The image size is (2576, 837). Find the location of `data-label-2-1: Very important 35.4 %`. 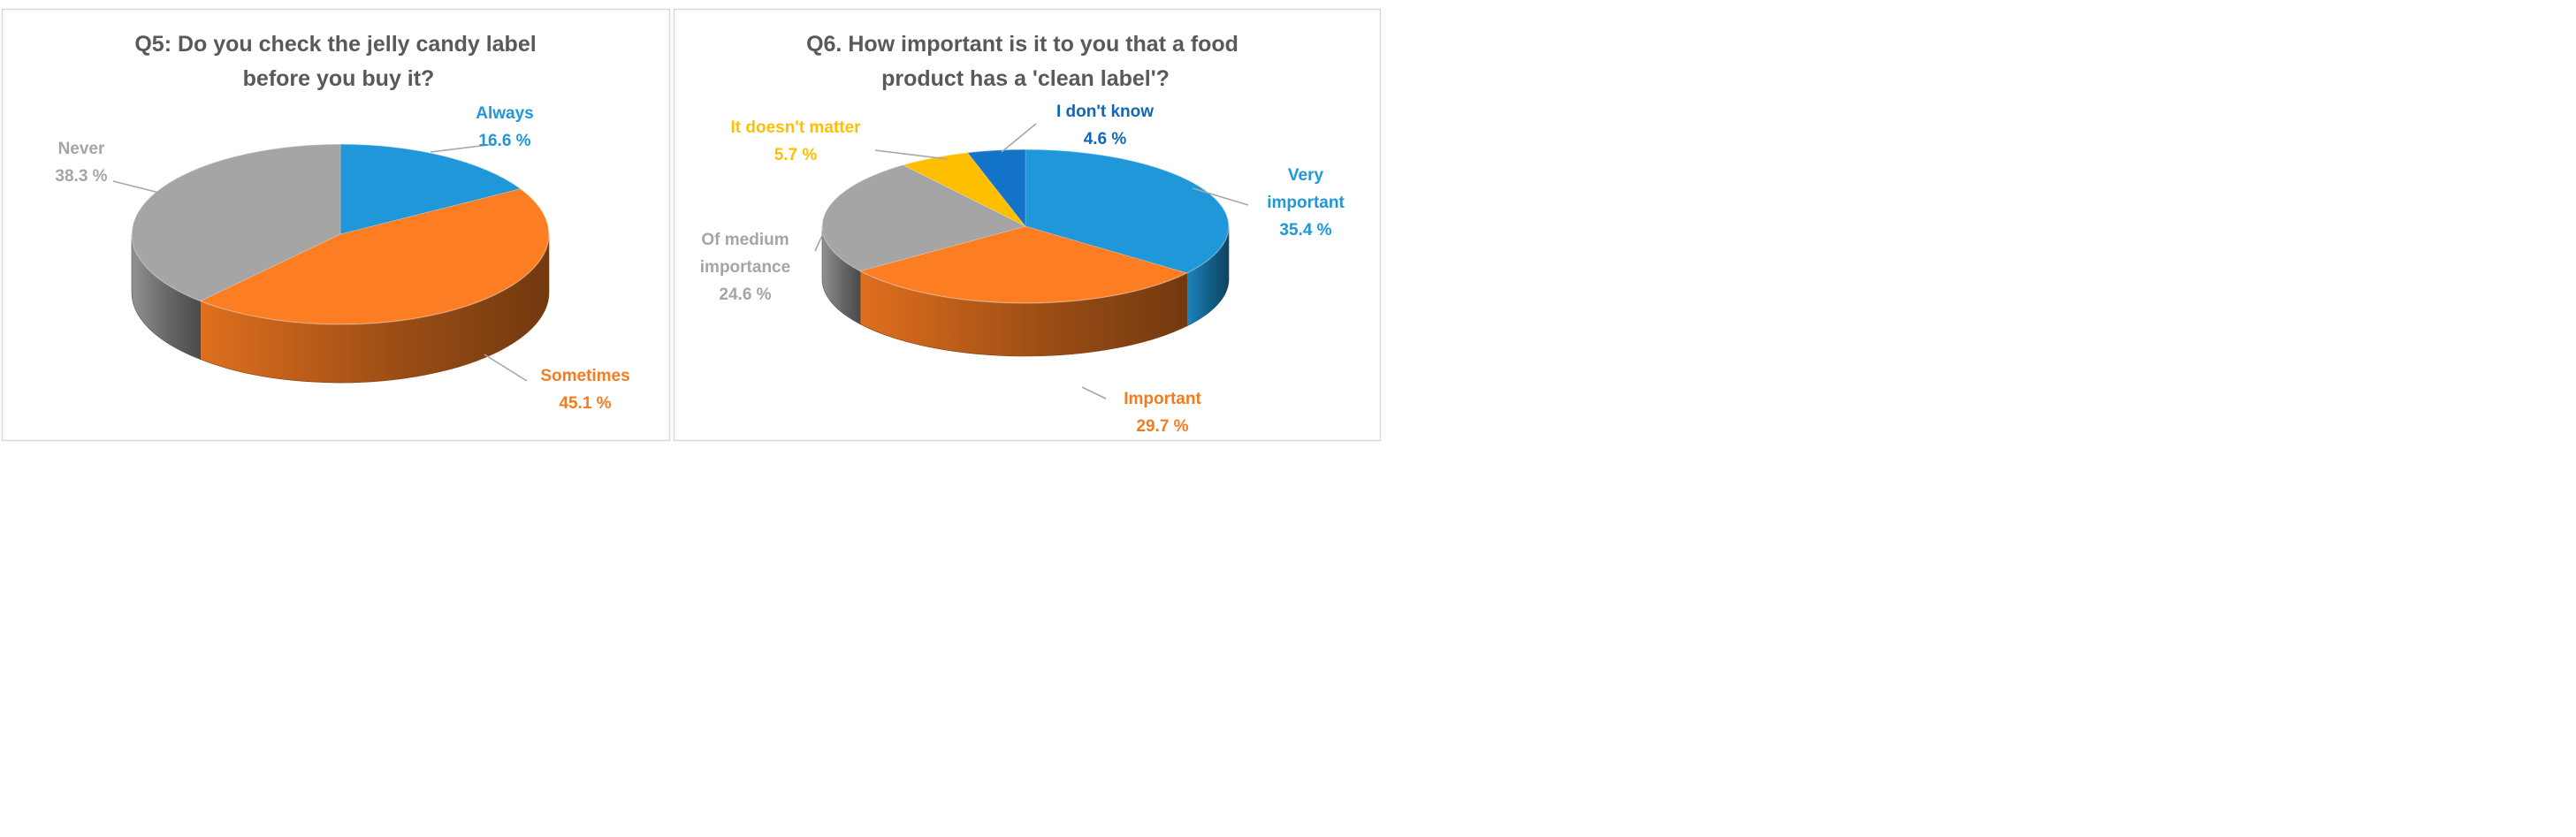

data-label-2-1: Very important 35.4 % is located at coordinates (1306, 203).